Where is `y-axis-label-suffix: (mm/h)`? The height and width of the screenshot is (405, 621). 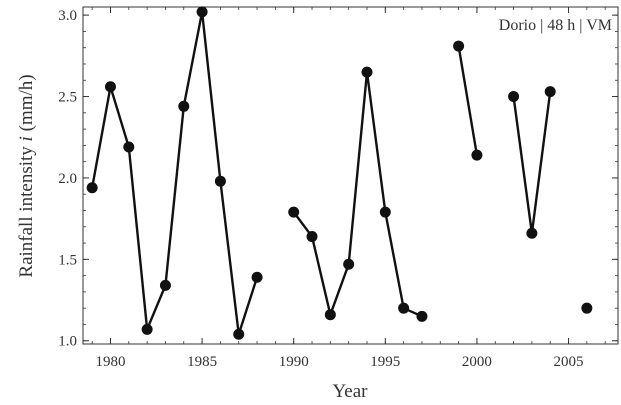 y-axis-label-suffix: (mm/h) is located at coordinates (26, 105).